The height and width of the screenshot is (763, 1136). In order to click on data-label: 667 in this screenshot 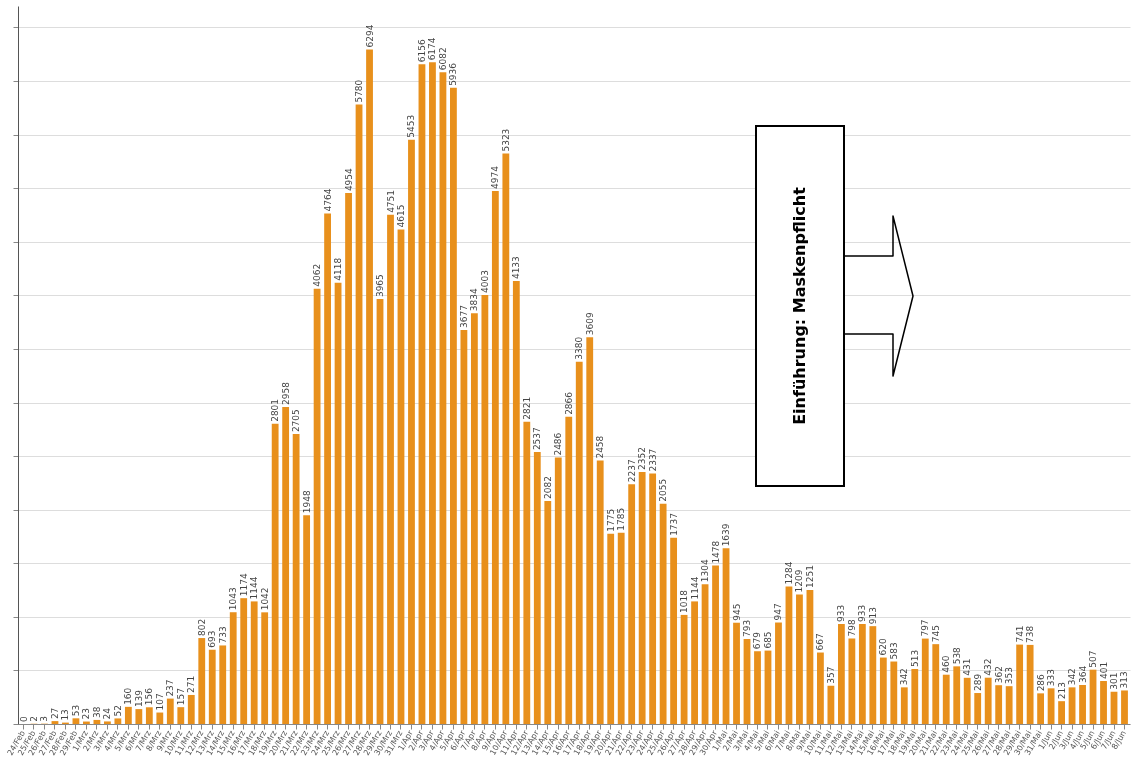, I will do `click(820, 642)`.